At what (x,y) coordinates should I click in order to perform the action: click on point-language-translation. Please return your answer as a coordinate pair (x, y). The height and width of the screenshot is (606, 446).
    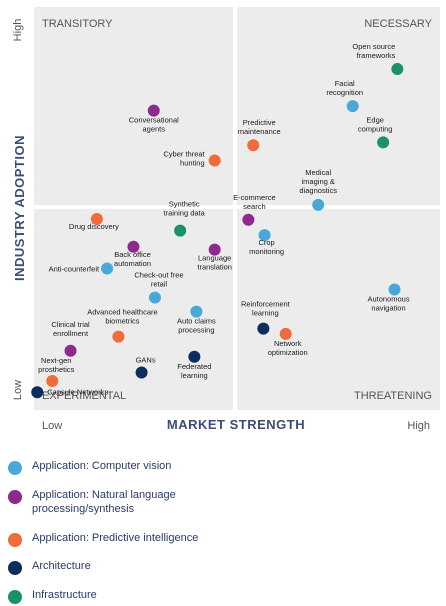
    Looking at the image, I should click on (214, 249).